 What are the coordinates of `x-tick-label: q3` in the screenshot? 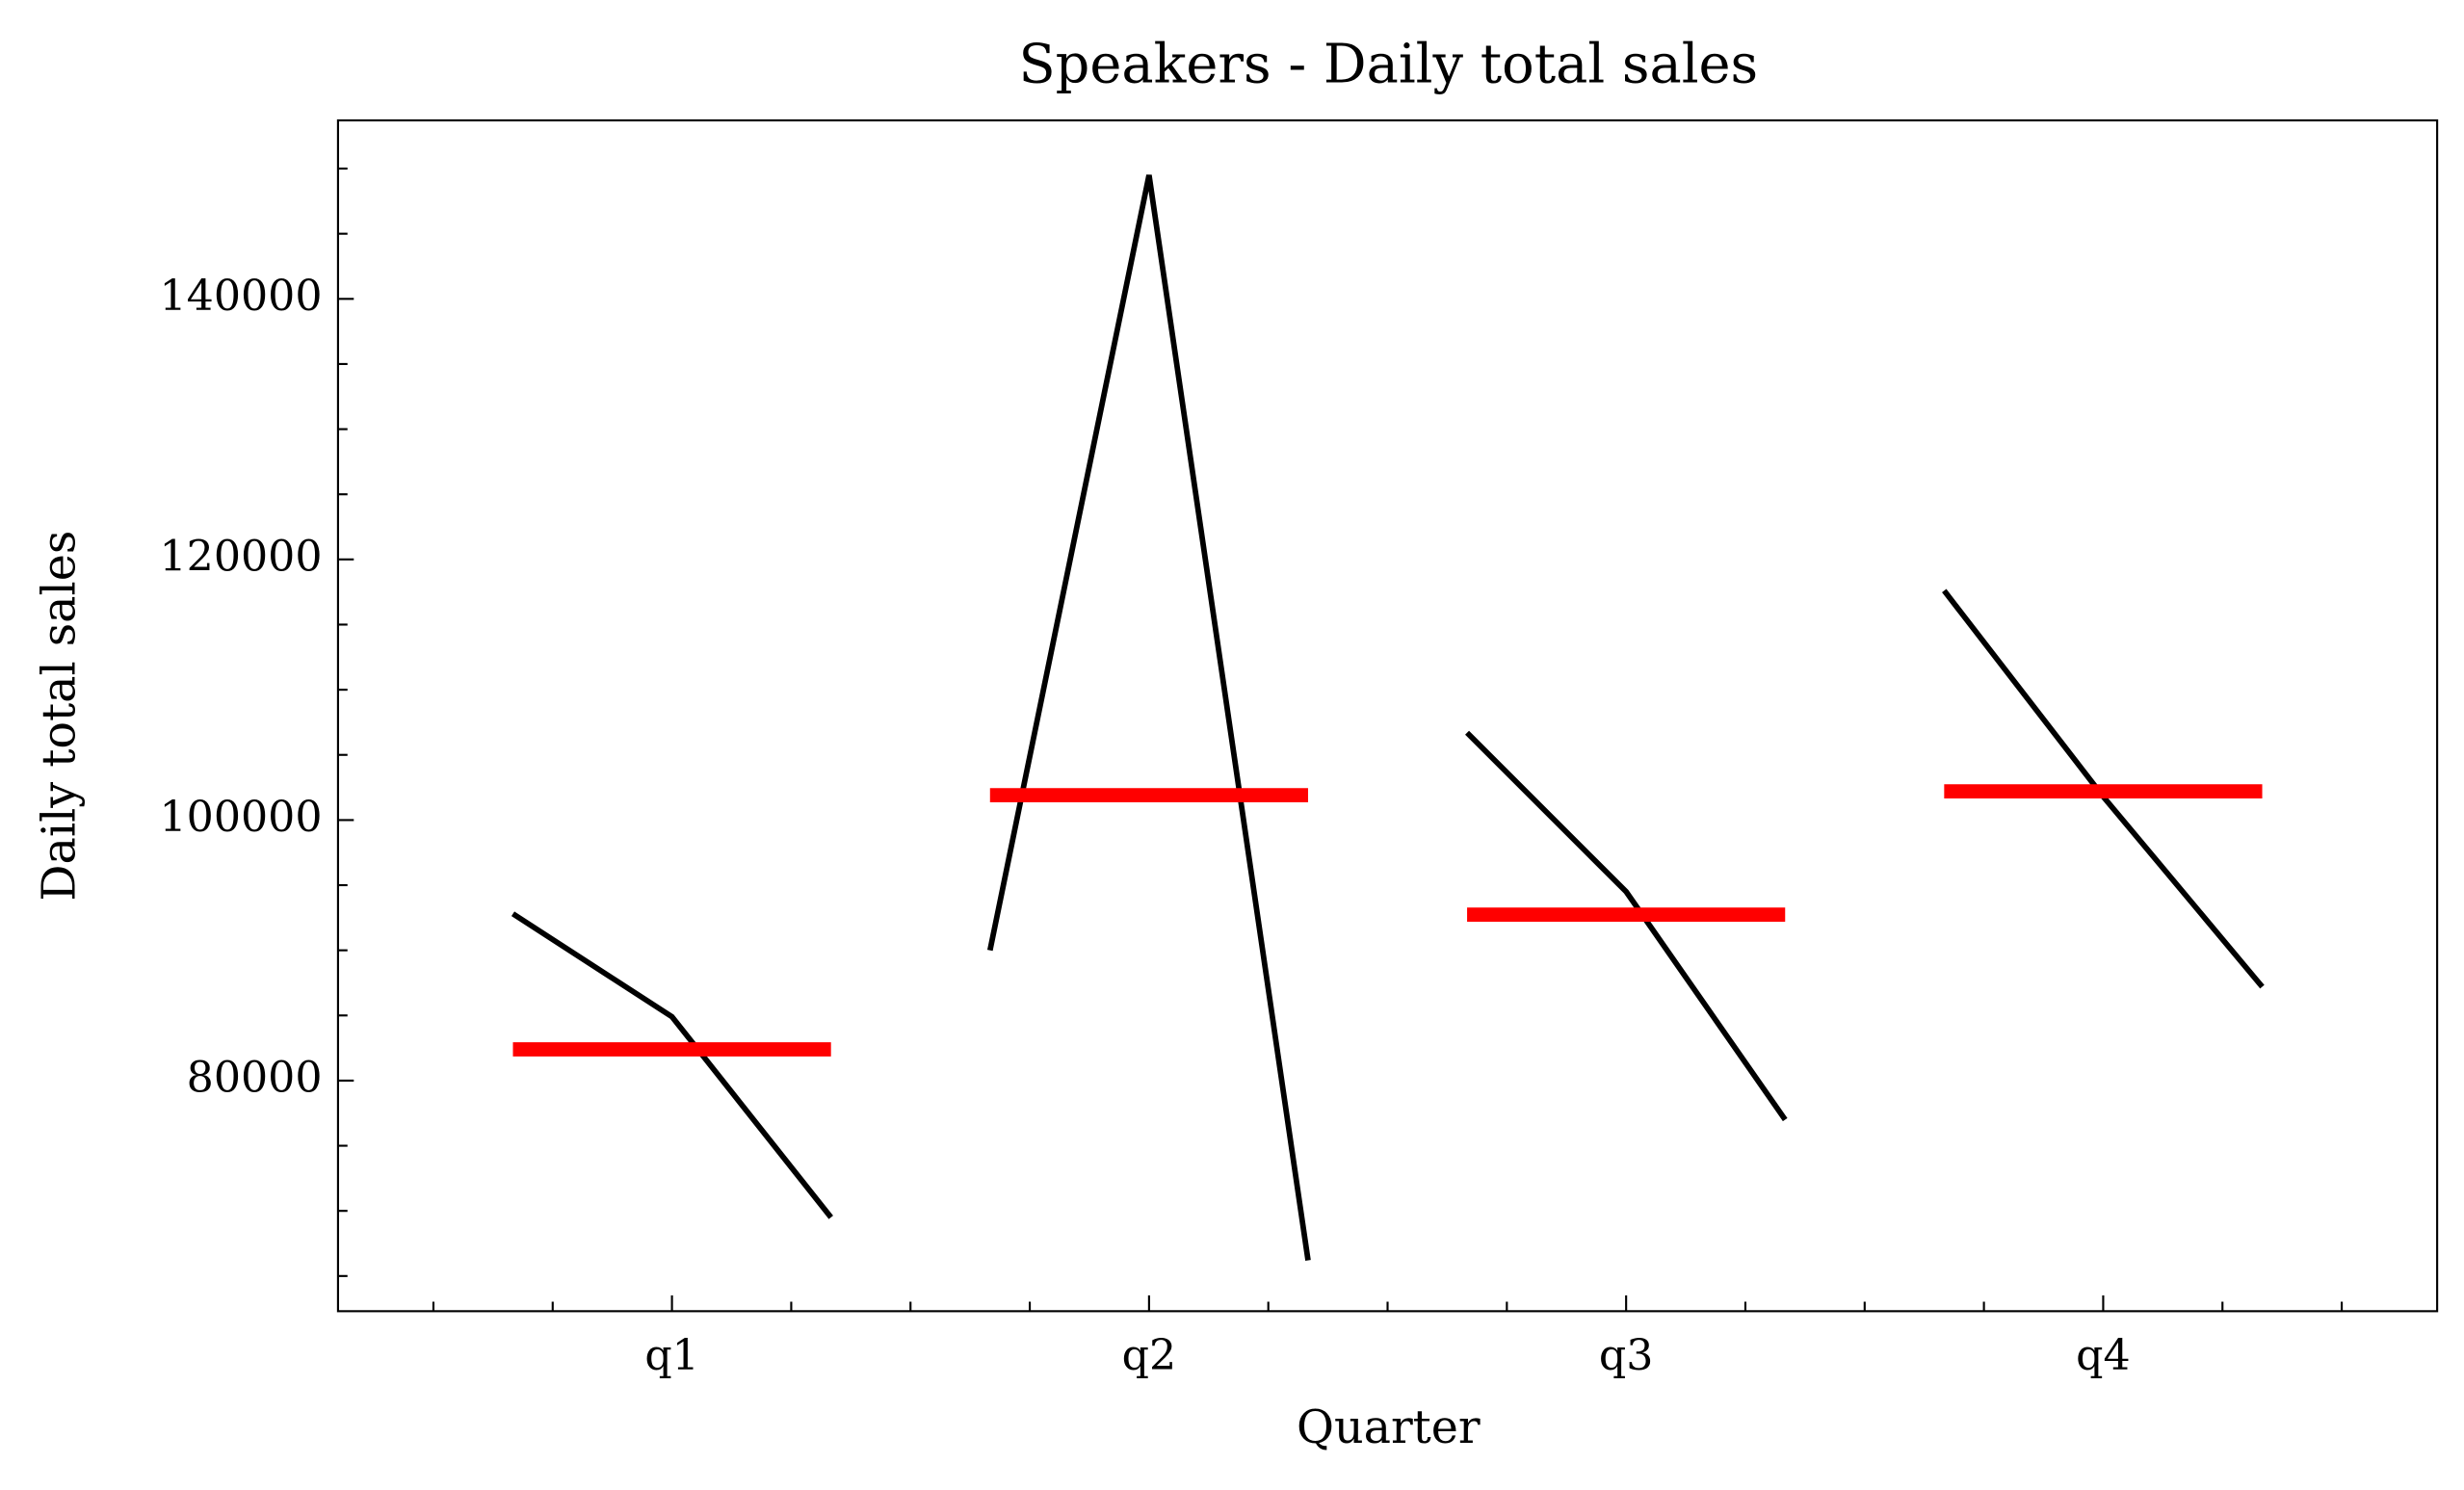 It's located at (1627, 1356).